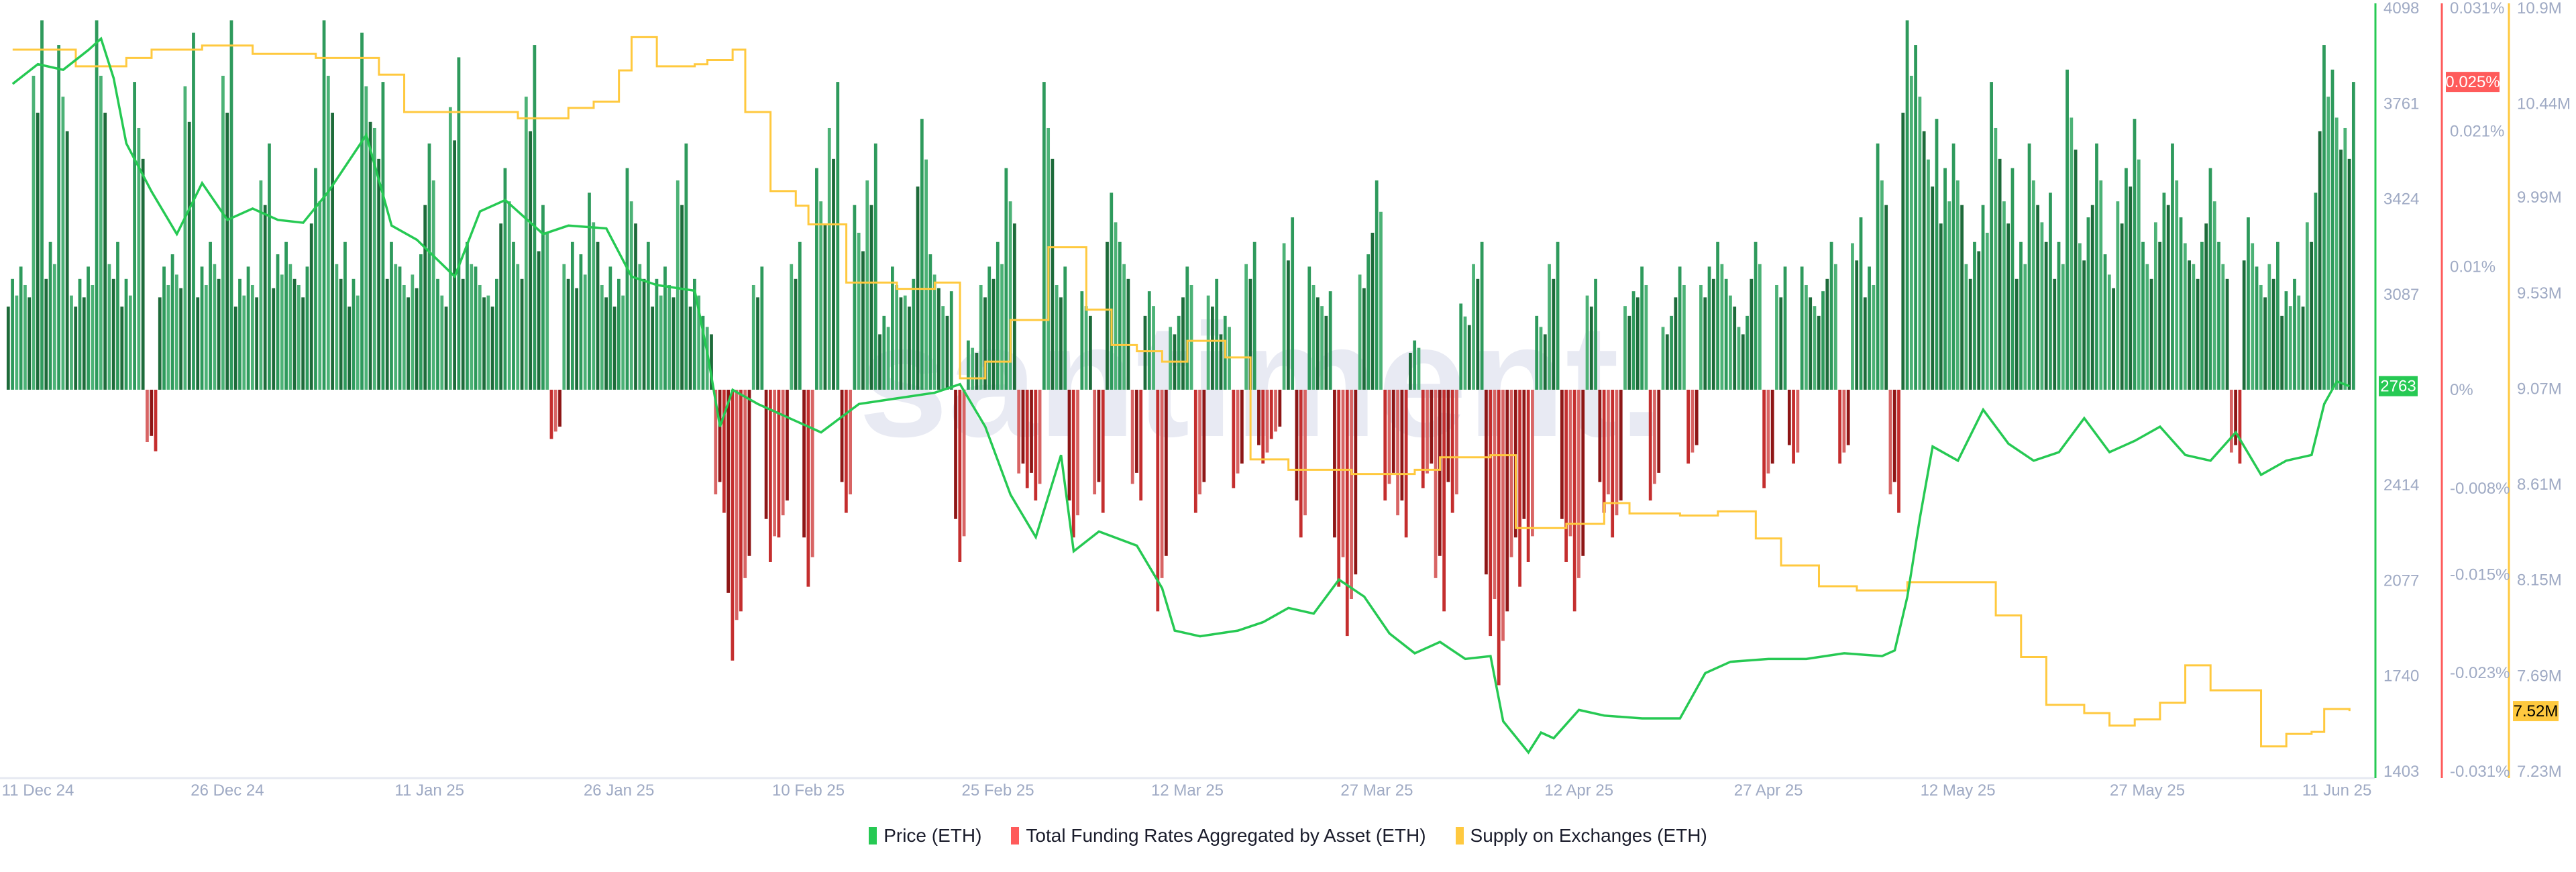 The image size is (2576, 872). Describe the element at coordinates (227, 790) in the screenshot. I see `x-tick-label: 26 Dec 24` at that location.